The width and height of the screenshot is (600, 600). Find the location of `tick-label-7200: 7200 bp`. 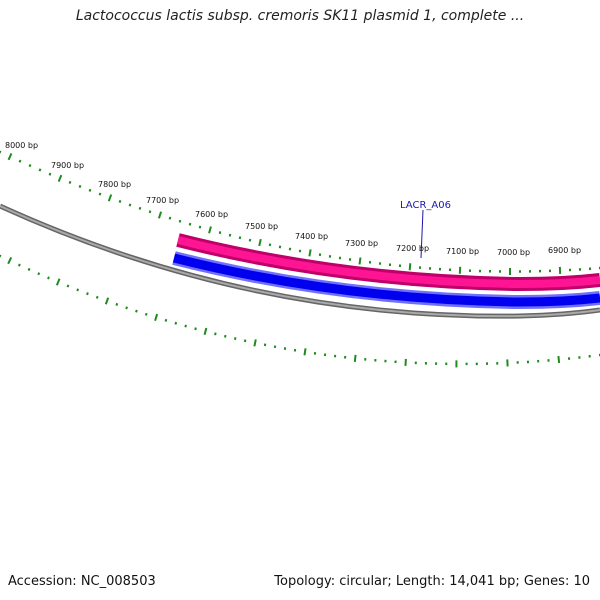

tick-label-7200: 7200 bp is located at coordinates (412, 248).